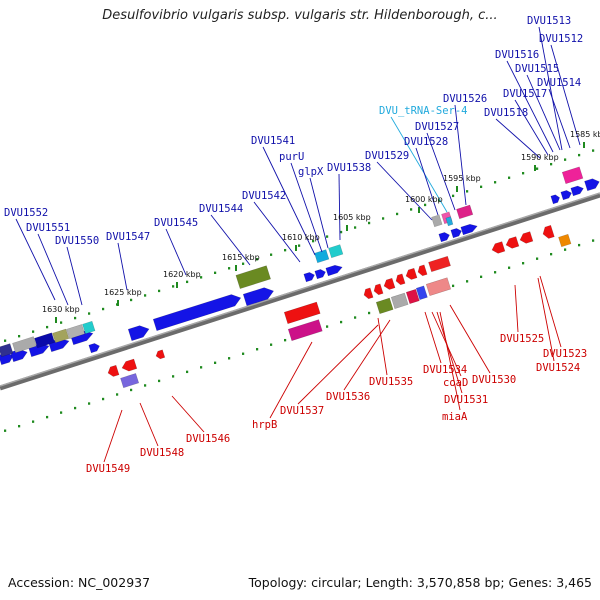 The width and height of the screenshot is (600, 600). What do you see at coordinates (424, 199) in the screenshot?
I see `kbp-label: 1600 kbp` at bounding box center [424, 199].